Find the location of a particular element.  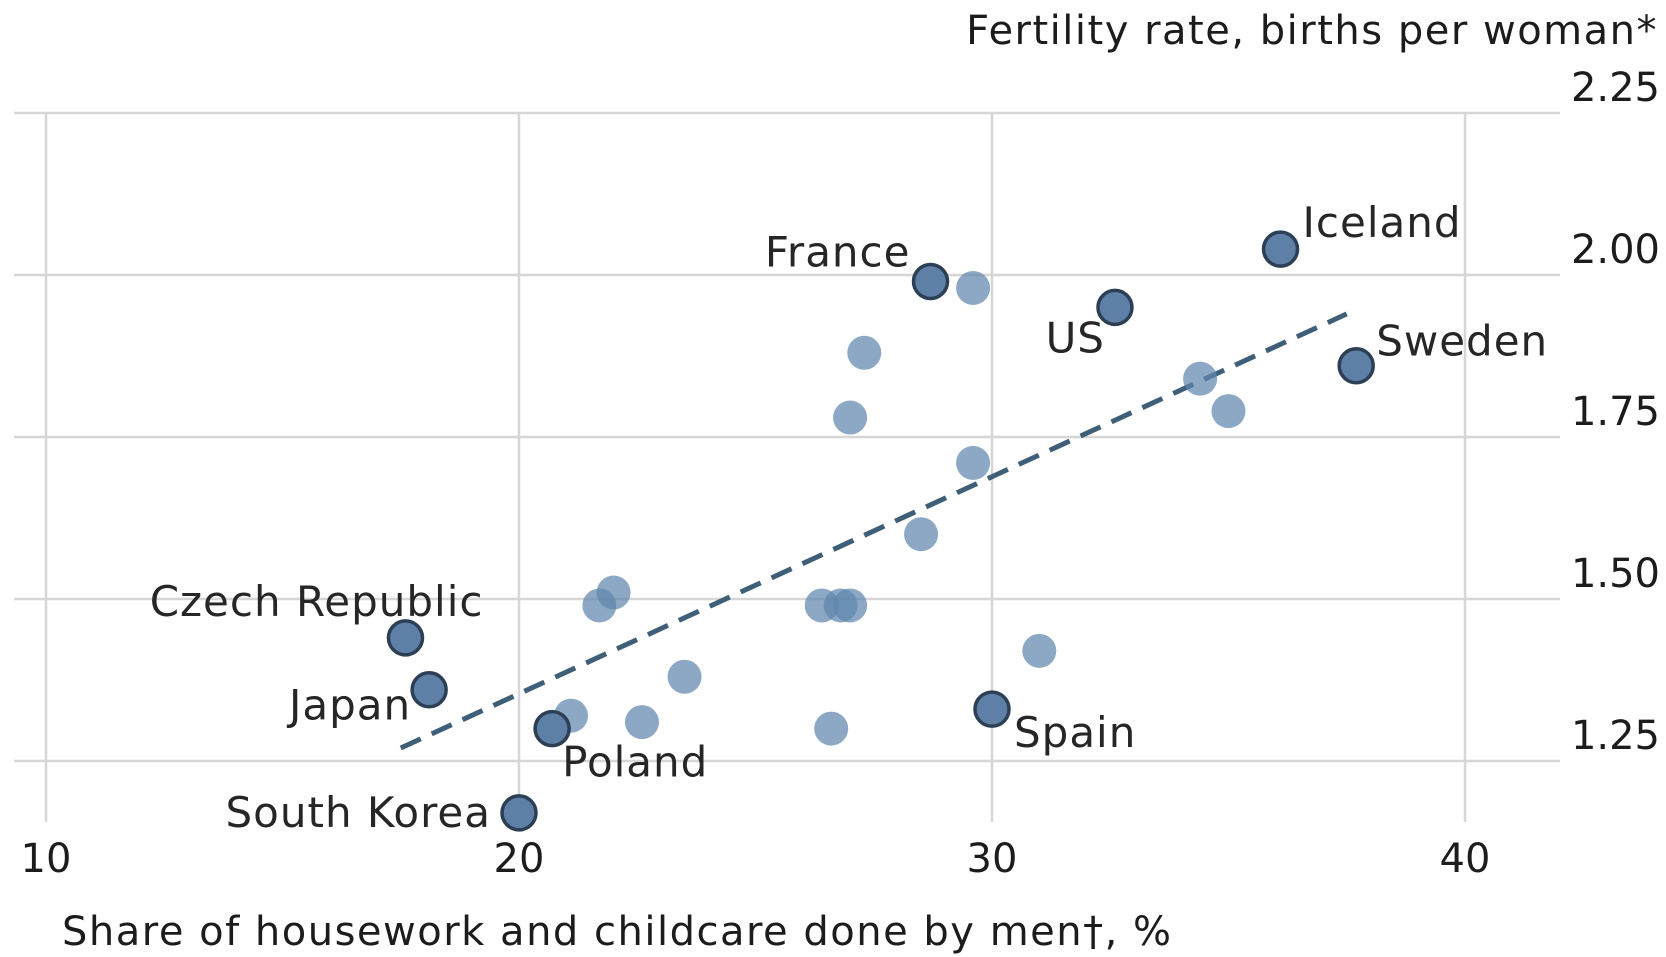

data-point-spain is located at coordinates (992, 709).